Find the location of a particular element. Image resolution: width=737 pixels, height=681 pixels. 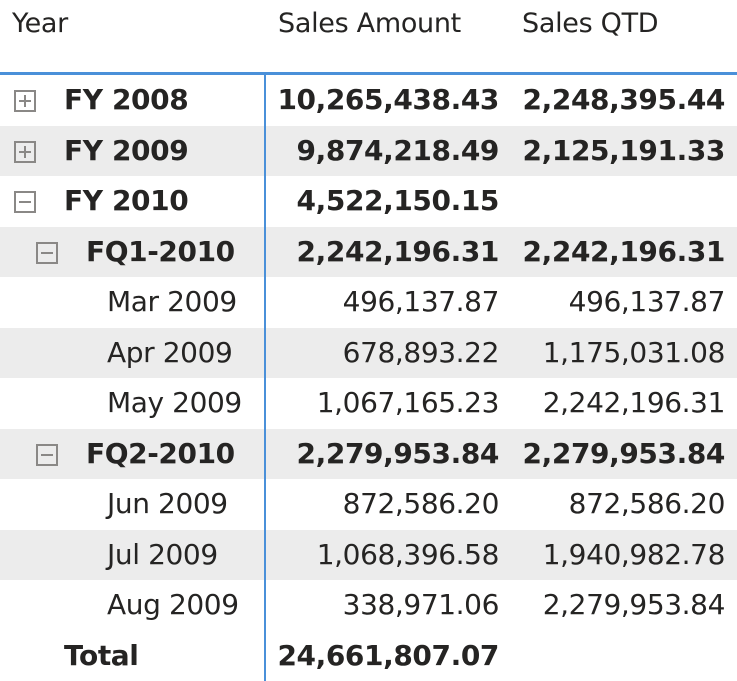

column-header-sales-amount: Sales Amount is located at coordinates (369, 23).